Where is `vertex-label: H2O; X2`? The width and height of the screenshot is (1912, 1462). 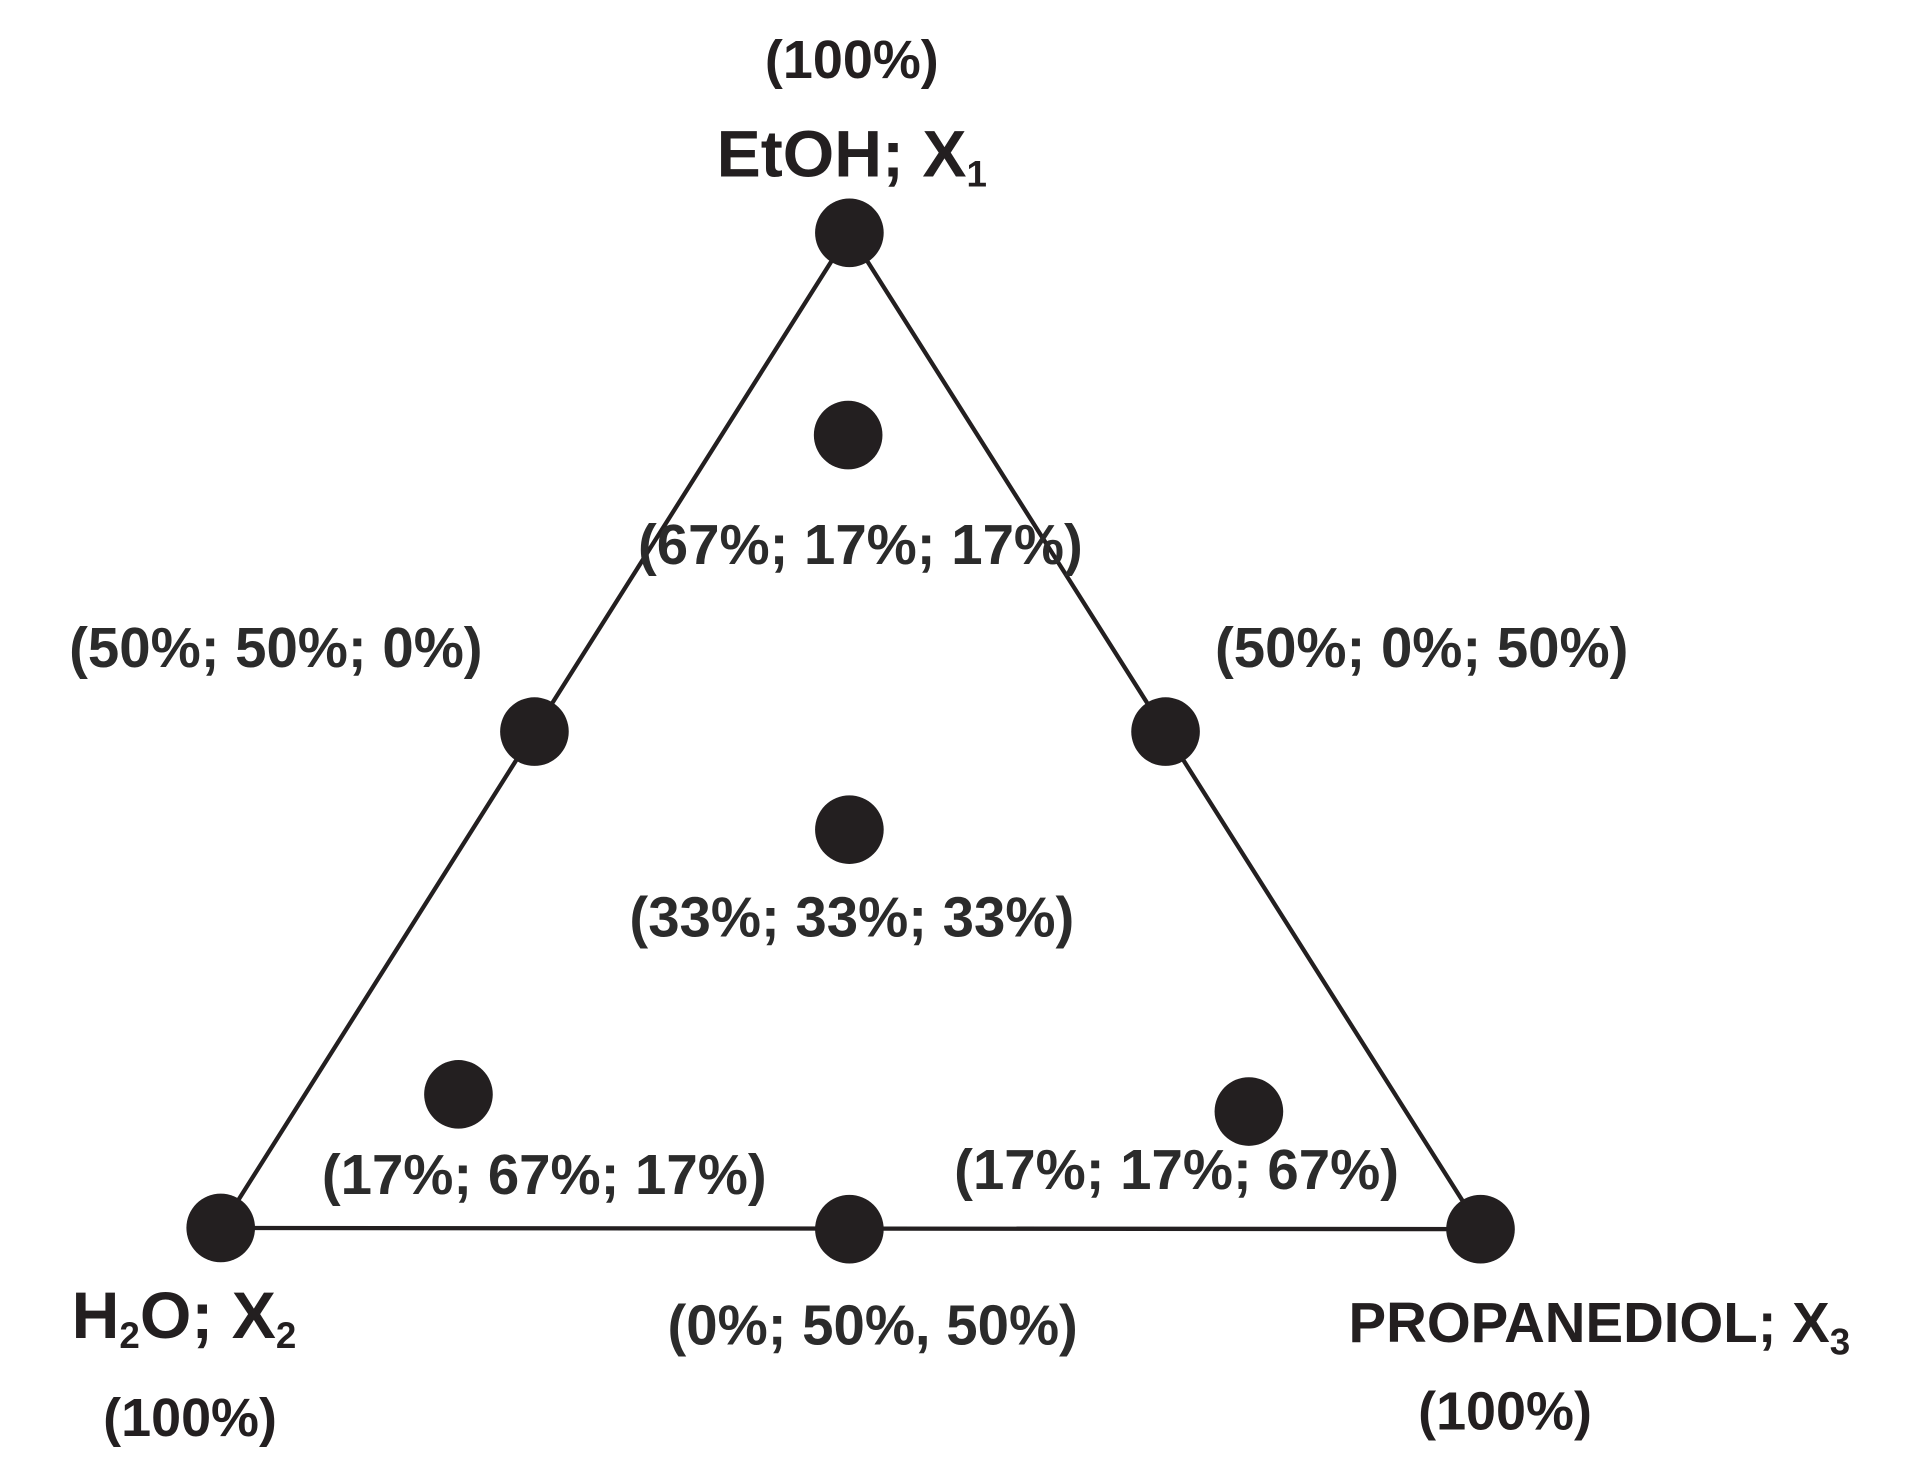 vertex-label: H2O; X2 is located at coordinates (184, 1318).